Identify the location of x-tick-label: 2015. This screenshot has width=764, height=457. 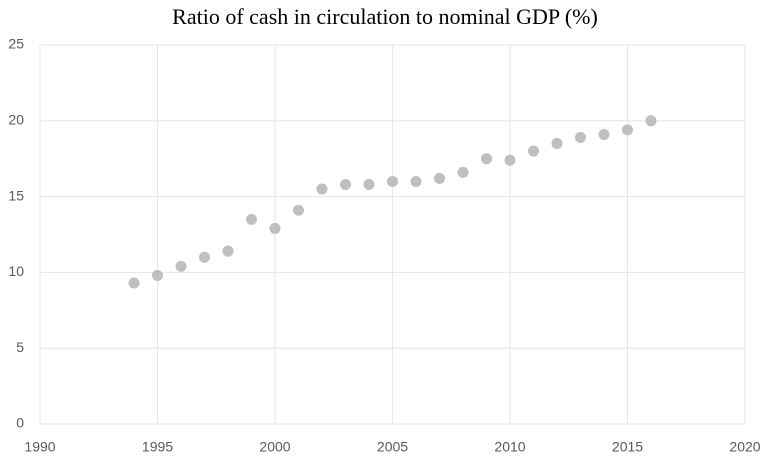
(627, 447).